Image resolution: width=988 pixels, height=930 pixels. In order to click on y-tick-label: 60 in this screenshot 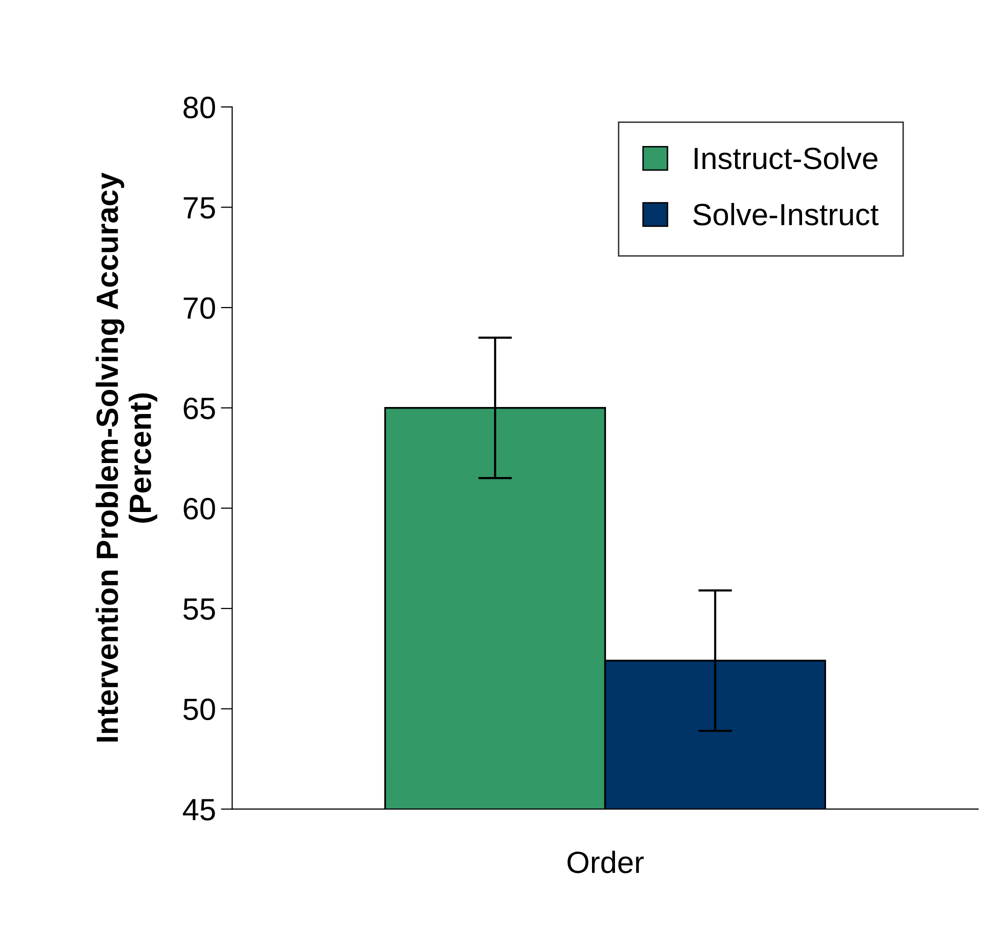, I will do `click(200, 509)`.